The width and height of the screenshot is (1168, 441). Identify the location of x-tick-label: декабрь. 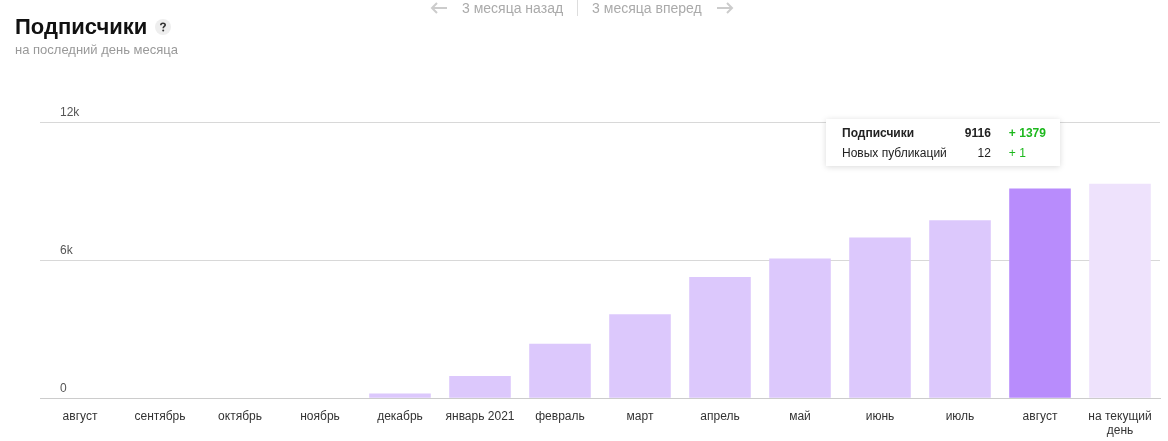
(400, 415).